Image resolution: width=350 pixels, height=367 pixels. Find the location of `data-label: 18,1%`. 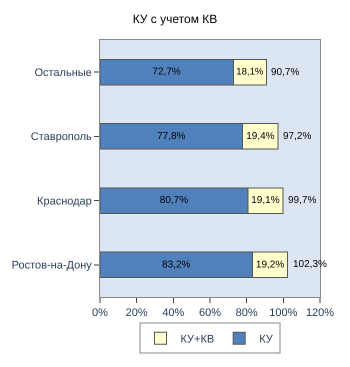

data-label: 18,1% is located at coordinates (250, 72).